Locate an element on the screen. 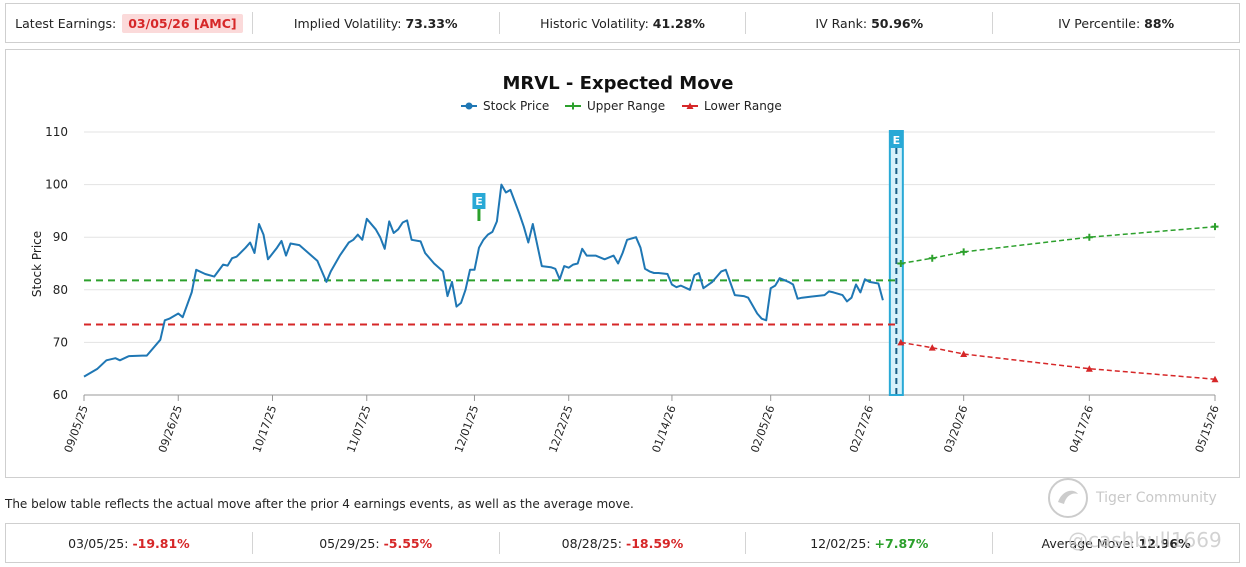  y-tick-label: 90 is located at coordinates (60, 237).